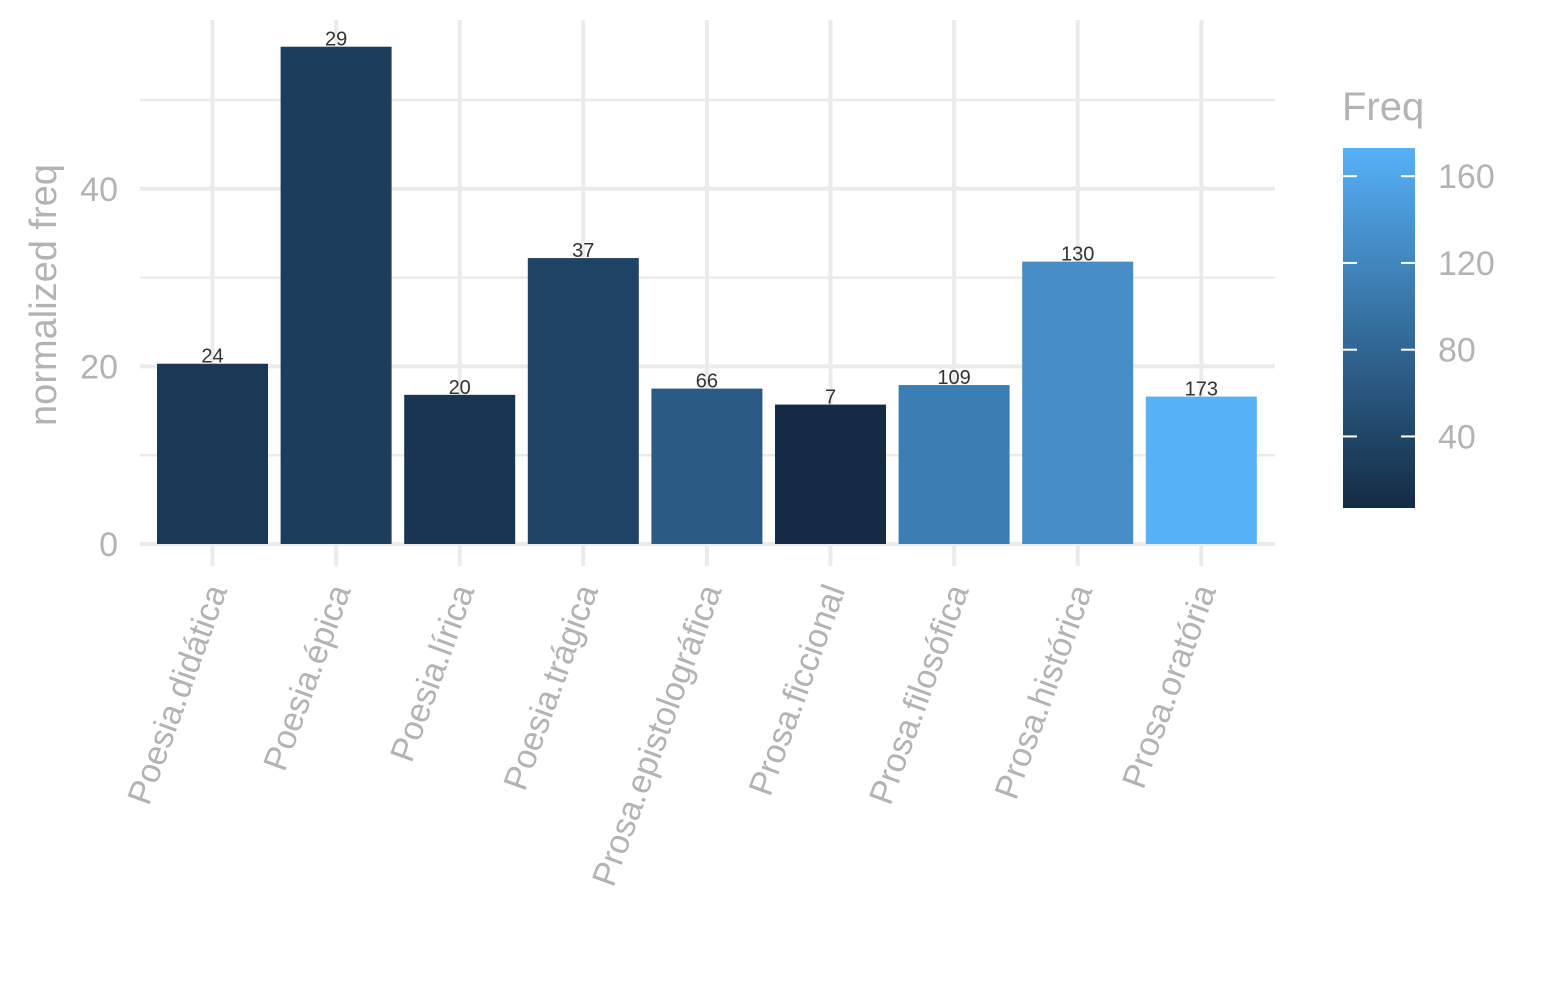  I want to click on legend: Freq 40 80 120 160, so click(1418, 296).